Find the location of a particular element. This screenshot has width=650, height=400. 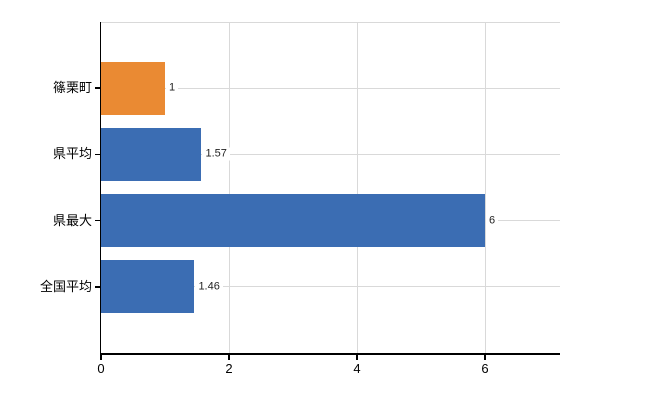

category-label: 県最大 is located at coordinates (72, 220).